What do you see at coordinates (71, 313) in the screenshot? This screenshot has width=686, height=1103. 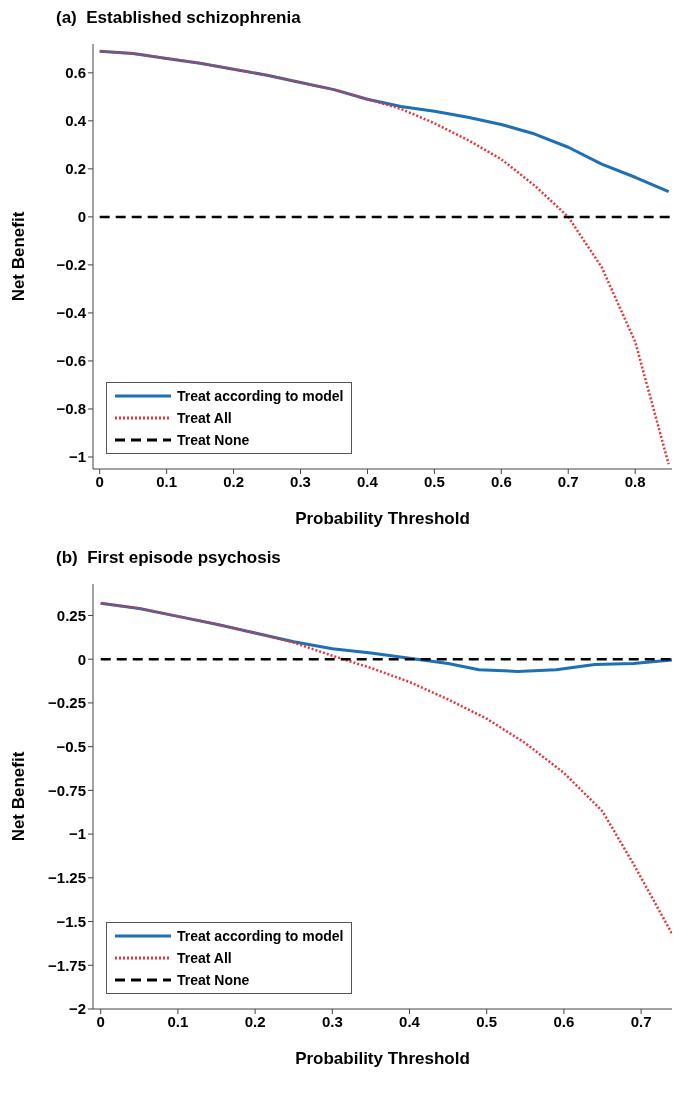 I see `y-tick-label: −0.4` at bounding box center [71, 313].